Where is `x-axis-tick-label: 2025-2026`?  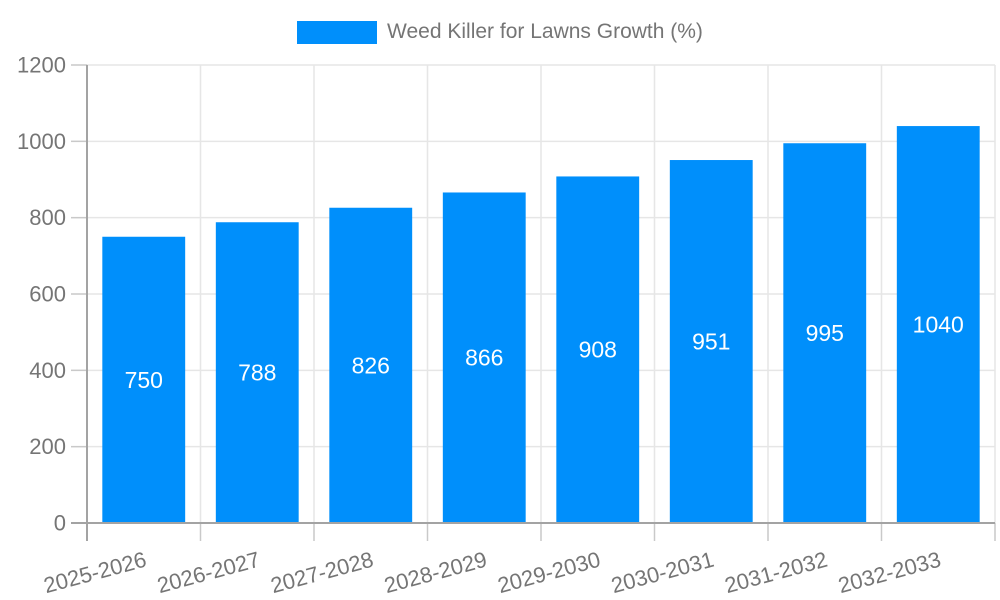
x-axis-tick-label: 2025-2026 is located at coordinates (95, 572).